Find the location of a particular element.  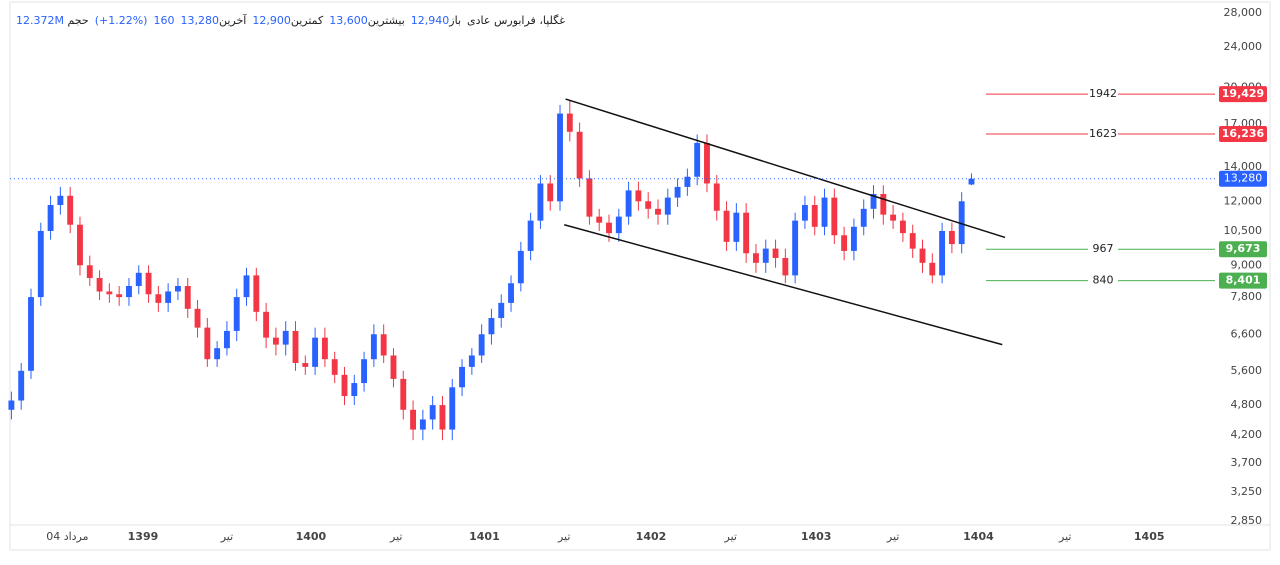

x-tick-label: 1405 is located at coordinates (1149, 536).